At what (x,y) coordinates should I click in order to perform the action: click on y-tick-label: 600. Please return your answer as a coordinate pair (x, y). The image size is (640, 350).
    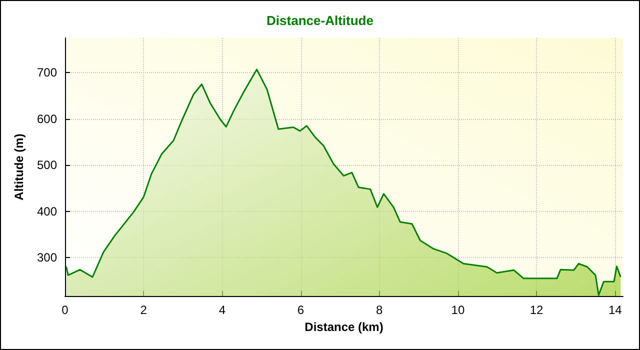
    Looking at the image, I should click on (47, 119).